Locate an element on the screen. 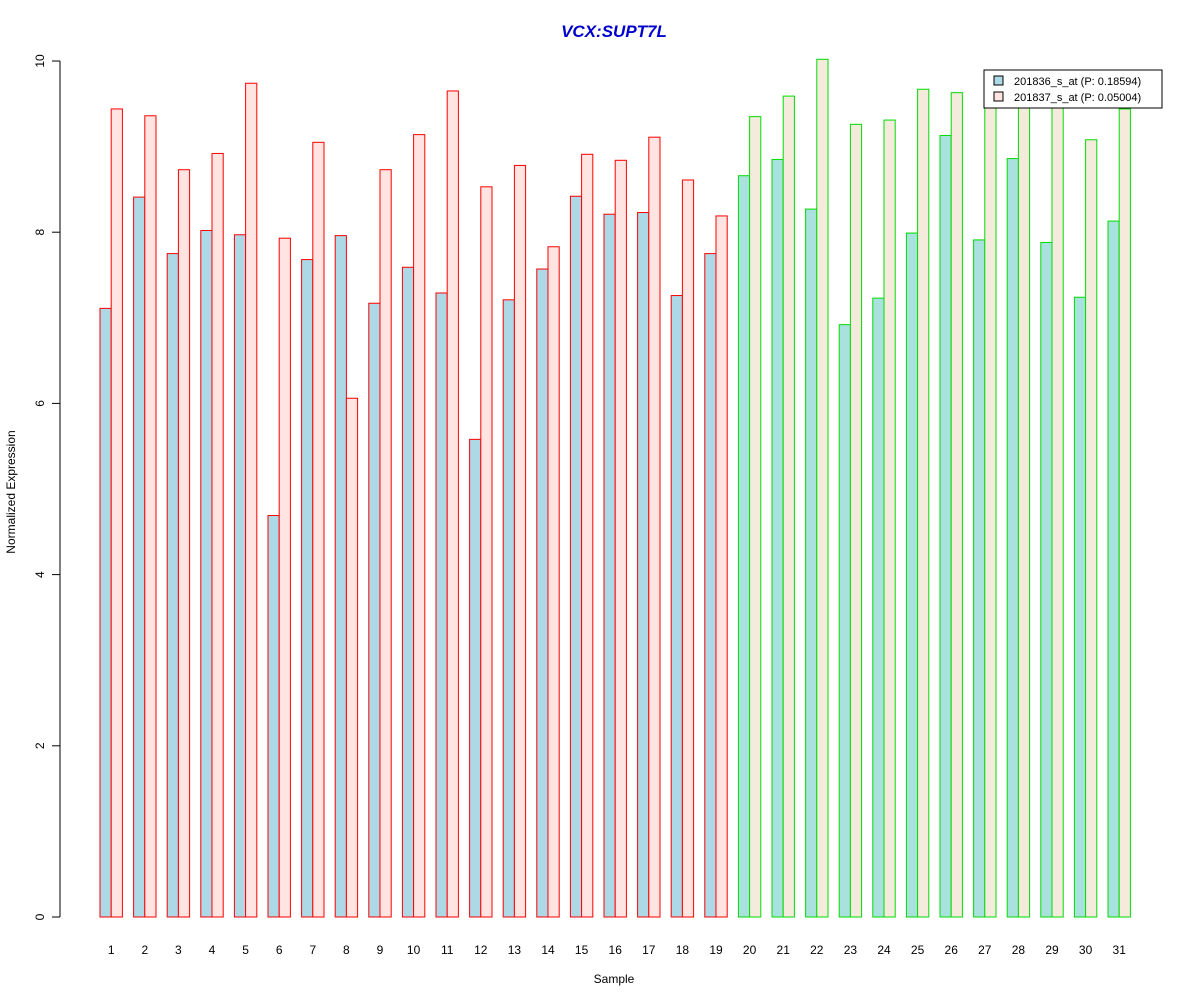 Image resolution: width=1200 pixels, height=1000 pixels. x-tick-label-28: 28 is located at coordinates (1019, 950).